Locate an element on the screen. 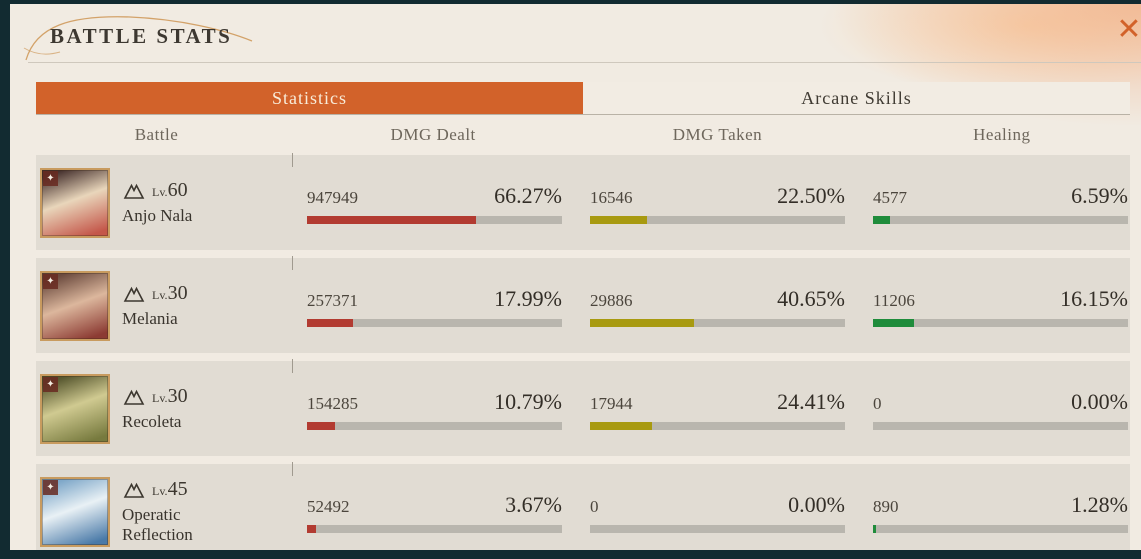  healing-value: 0 is located at coordinates (877, 403).